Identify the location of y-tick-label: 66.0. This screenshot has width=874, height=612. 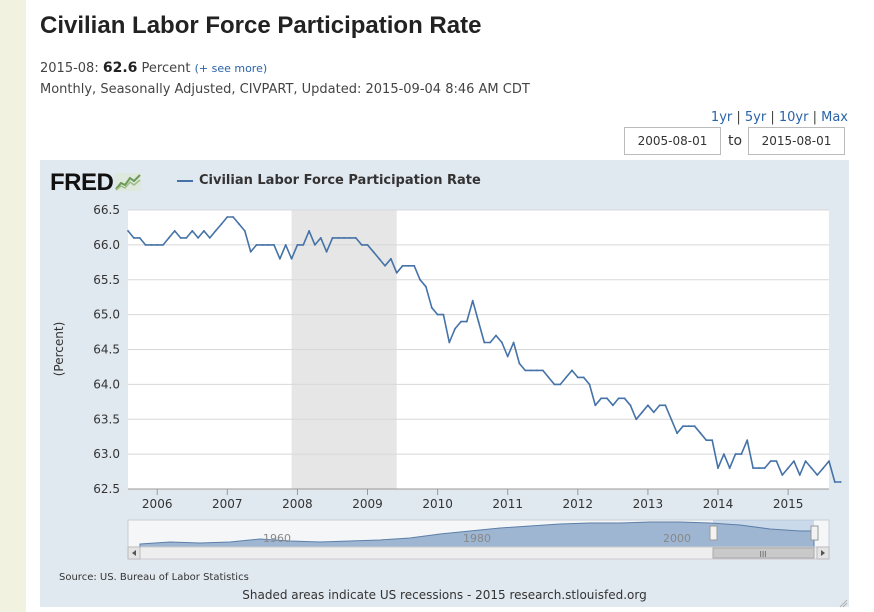
(106, 245).